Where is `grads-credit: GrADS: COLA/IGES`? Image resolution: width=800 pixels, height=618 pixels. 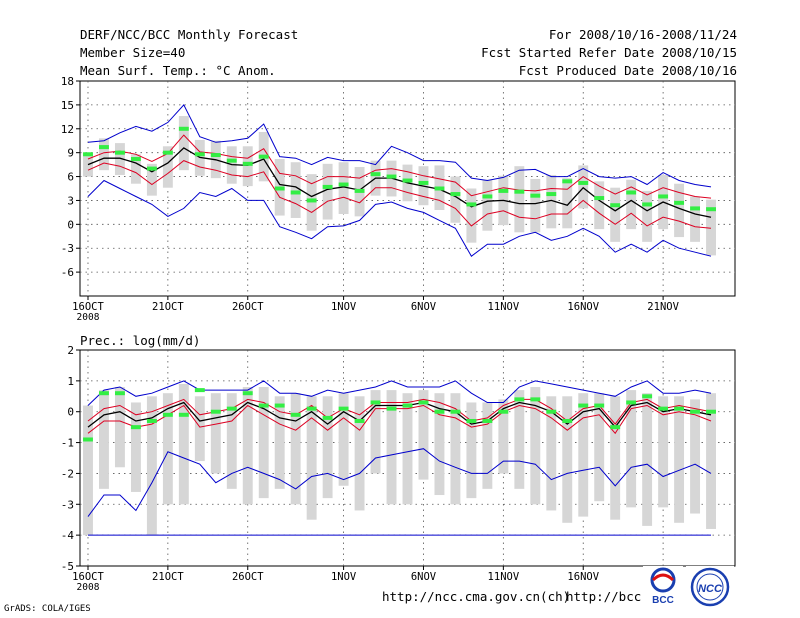
grads-credit: GrADS: COLA/IGES is located at coordinates (47, 609).